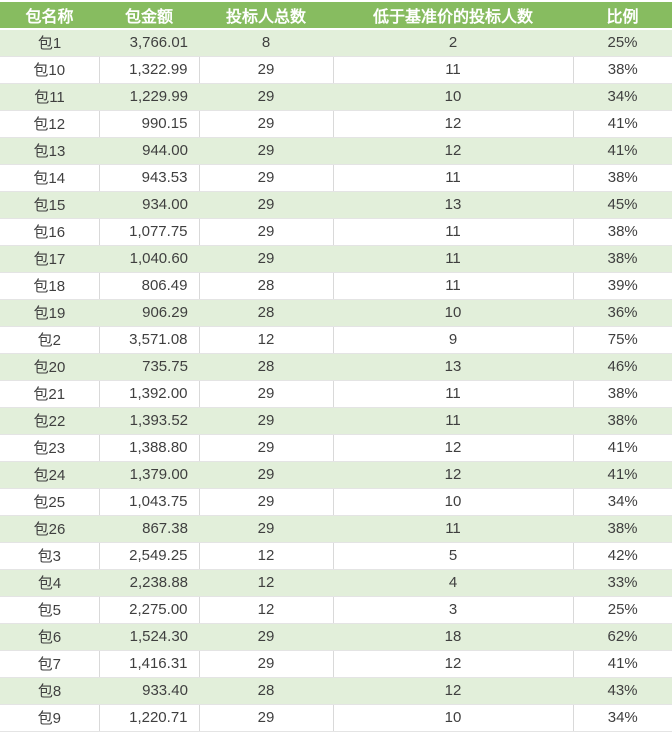 This screenshot has height=732, width=672. What do you see at coordinates (49, 177) in the screenshot?
I see `cell-package-name: 包14` at bounding box center [49, 177].